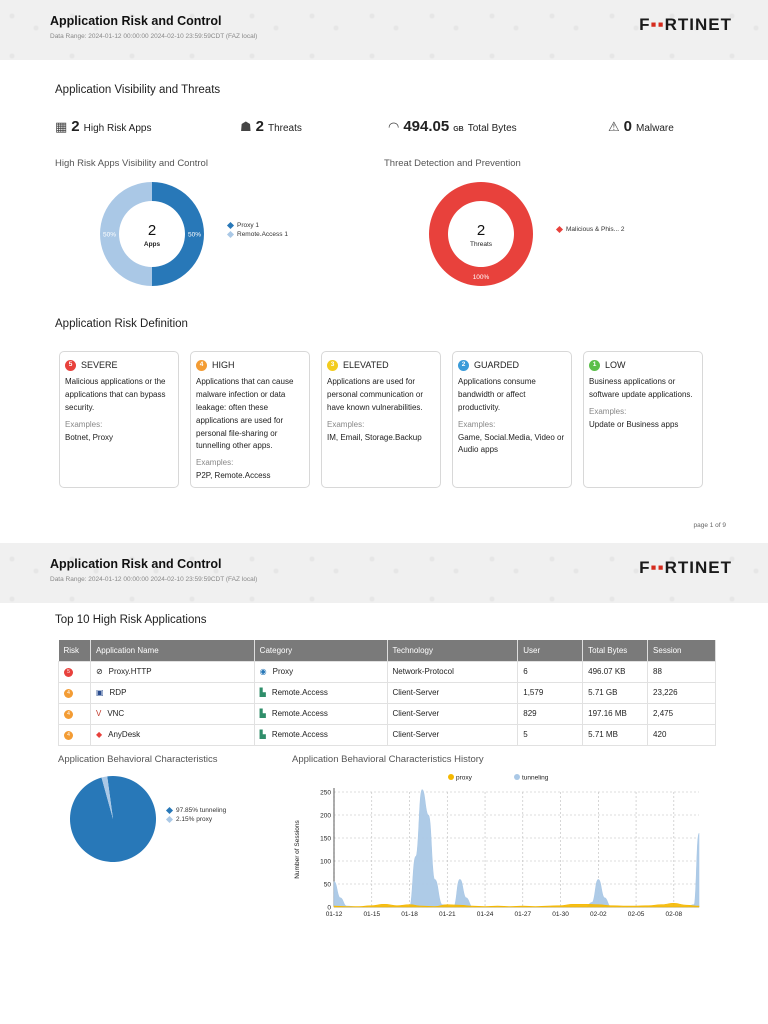  I want to click on app-icon: ◆, so click(99, 734).